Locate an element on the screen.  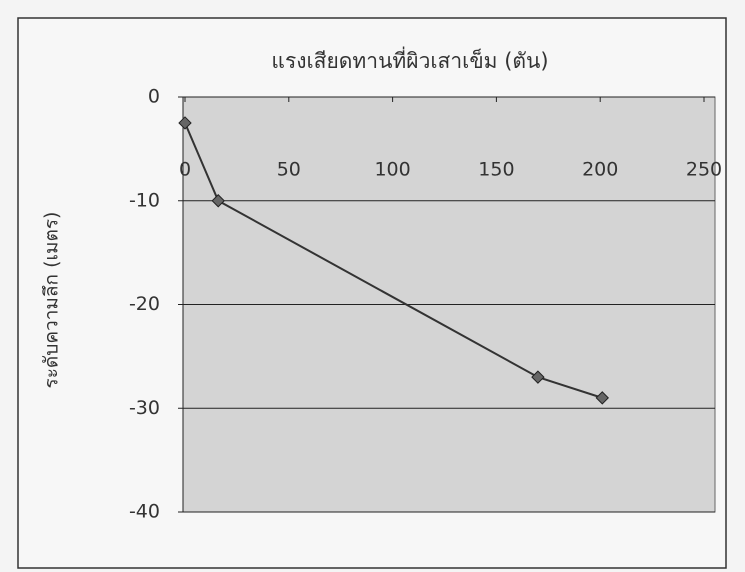
y-axis-label: ระดับความลึก (เมตร) is located at coordinates (52, 300).